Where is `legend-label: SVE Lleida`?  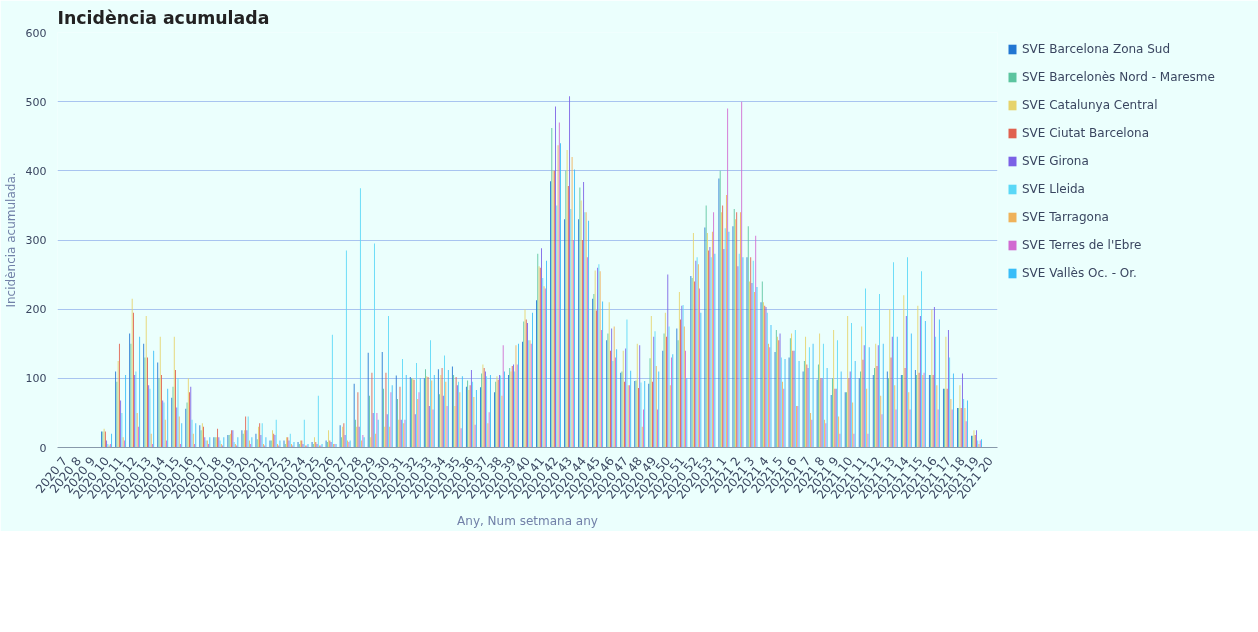
legend-label: SVE Lleida is located at coordinates (1053, 189).